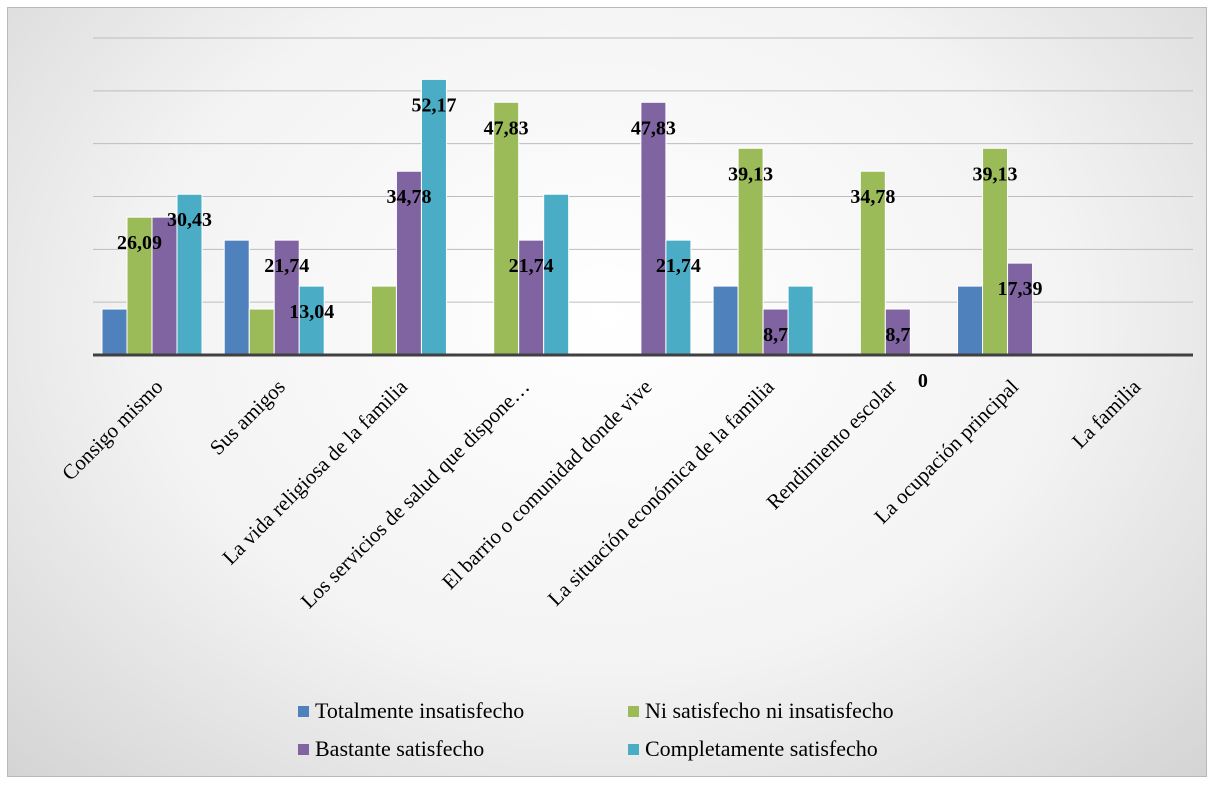 This screenshot has width=1216, height=785. What do you see at coordinates (311, 312) in the screenshot?
I see `data-label: 13,04` at bounding box center [311, 312].